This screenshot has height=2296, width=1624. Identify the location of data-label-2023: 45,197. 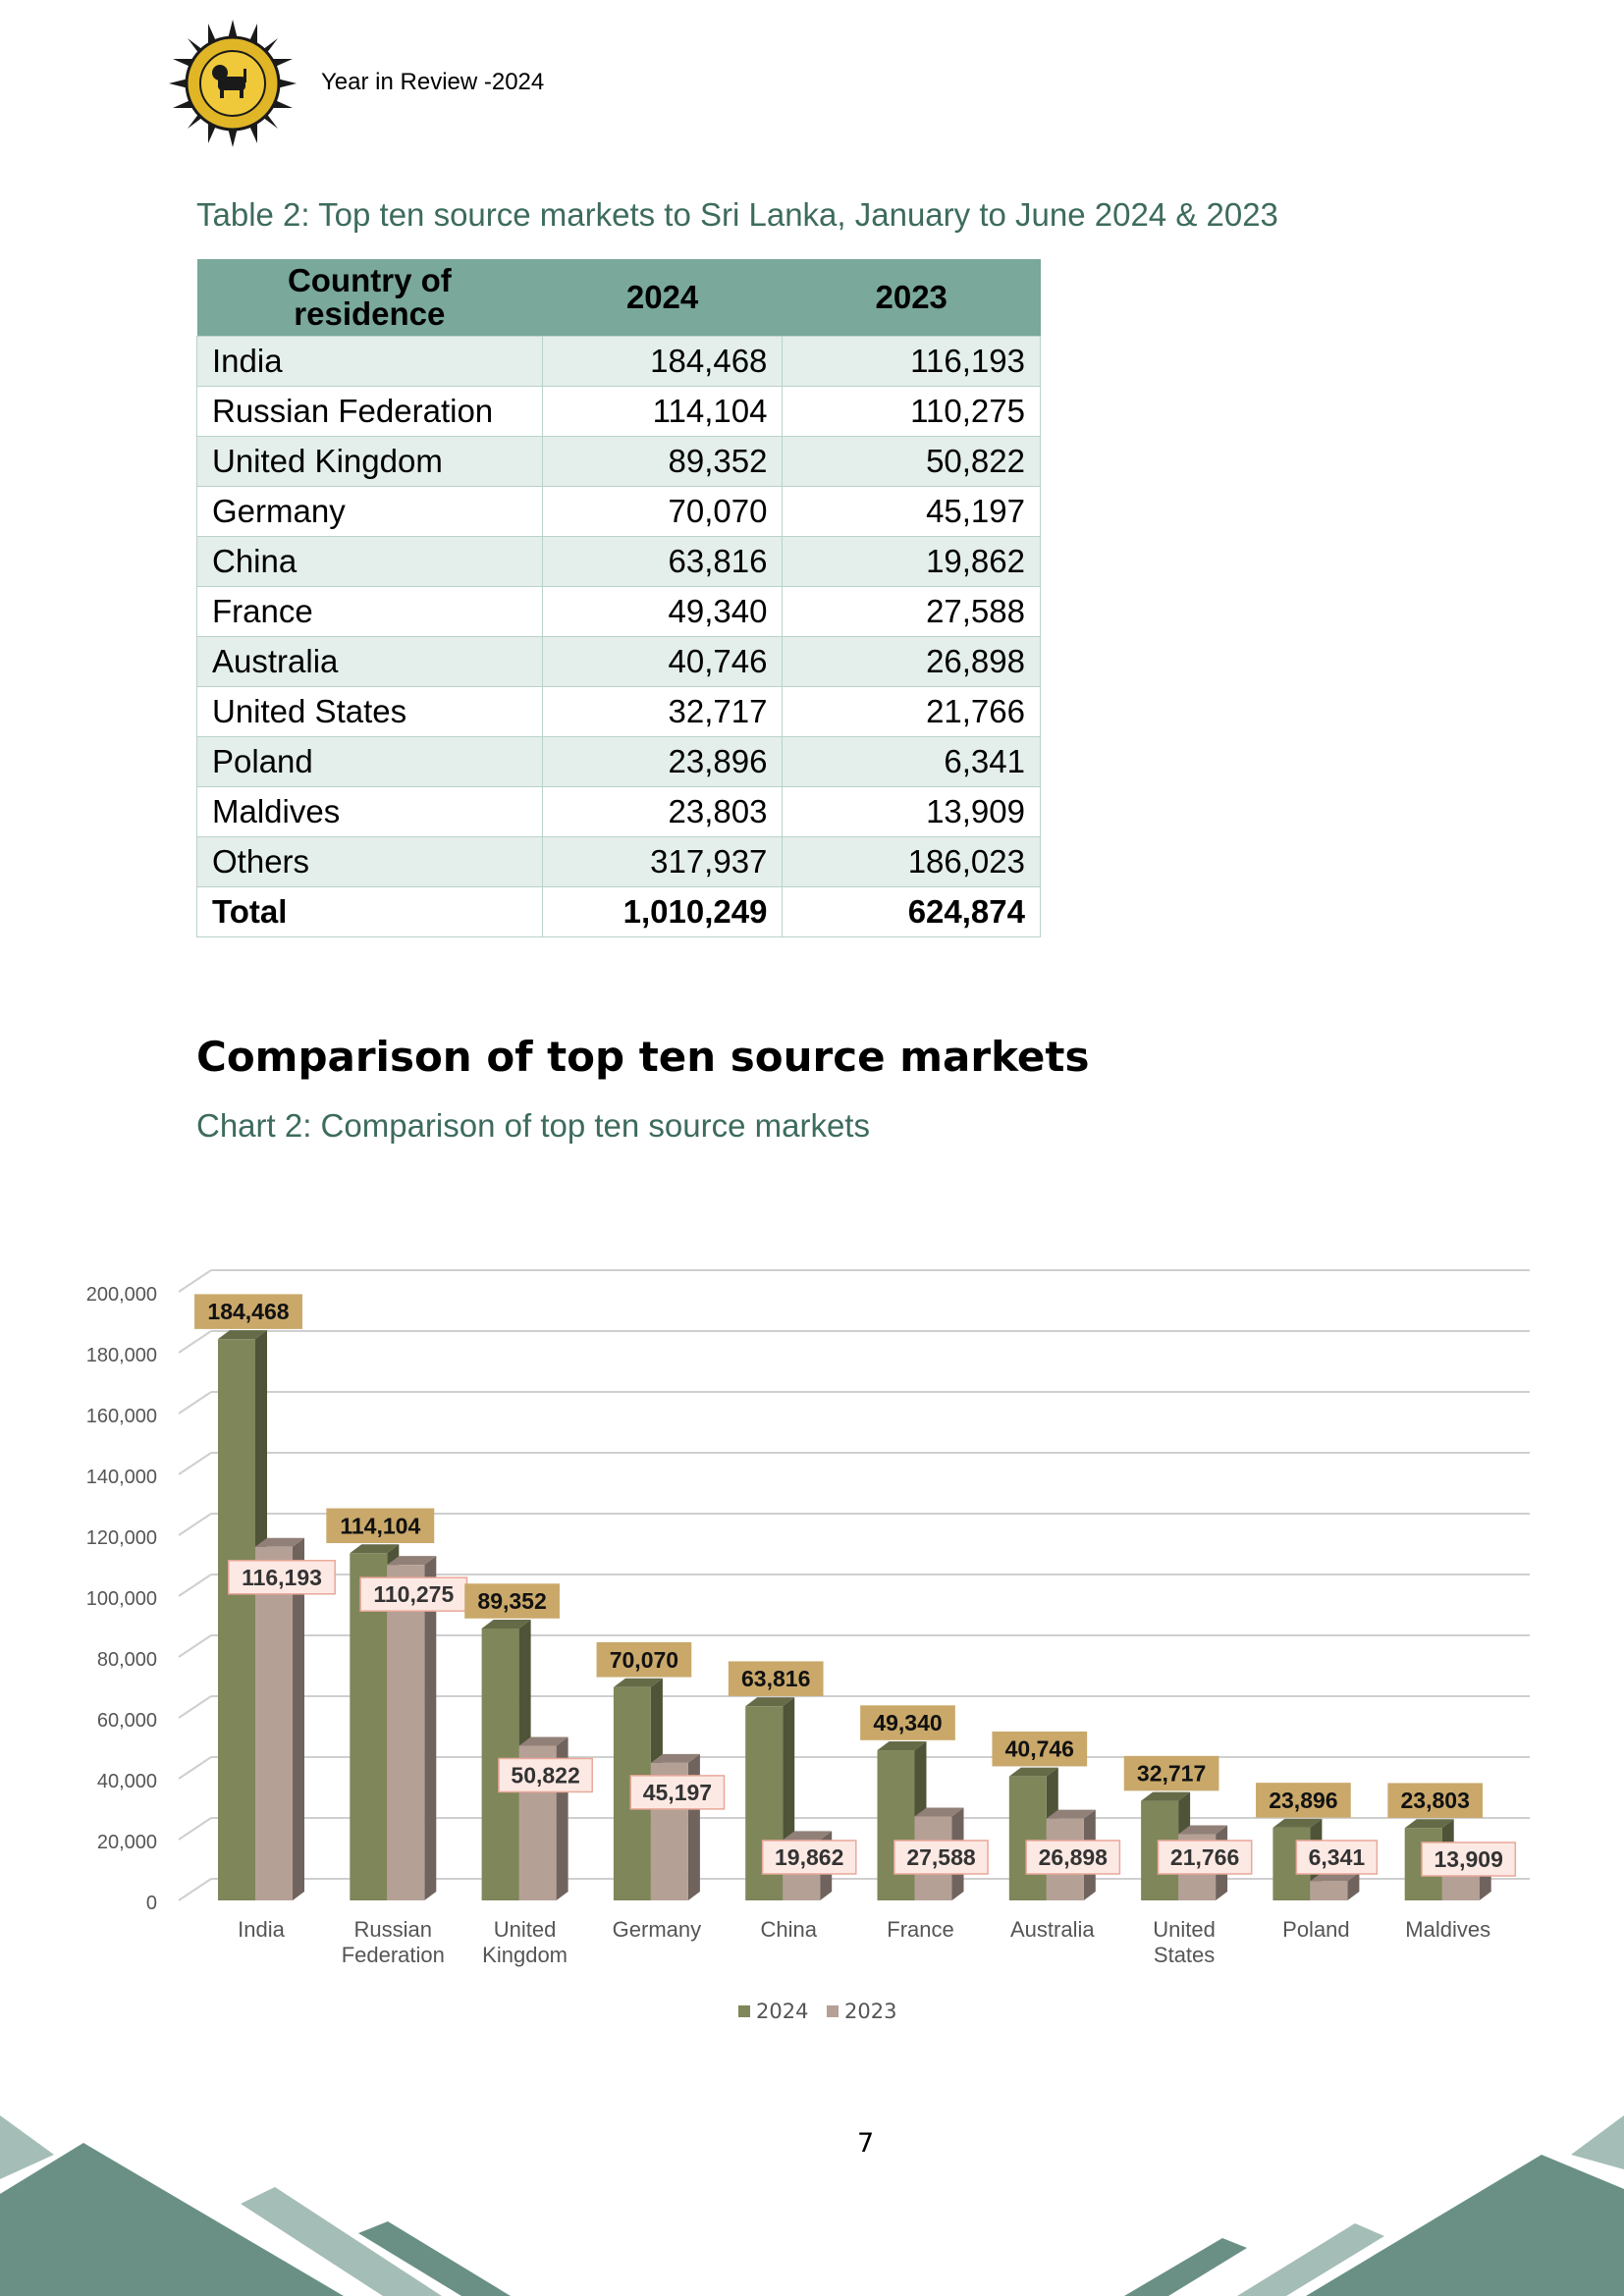
(677, 1793).